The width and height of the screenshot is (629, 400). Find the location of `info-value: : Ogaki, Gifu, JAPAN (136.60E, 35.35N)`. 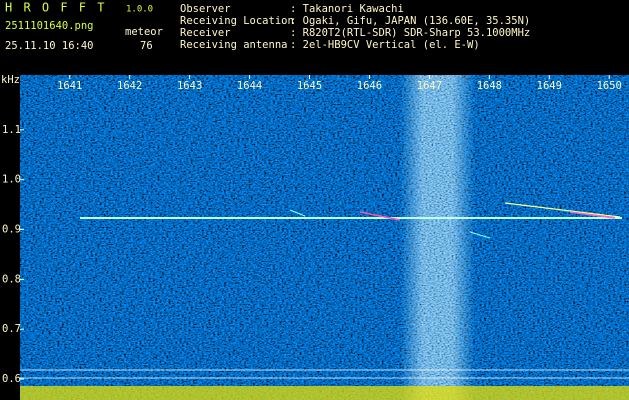

info-value: : Ogaki, Gifu, JAPAN (136.60E, 35.35N) is located at coordinates (410, 21).